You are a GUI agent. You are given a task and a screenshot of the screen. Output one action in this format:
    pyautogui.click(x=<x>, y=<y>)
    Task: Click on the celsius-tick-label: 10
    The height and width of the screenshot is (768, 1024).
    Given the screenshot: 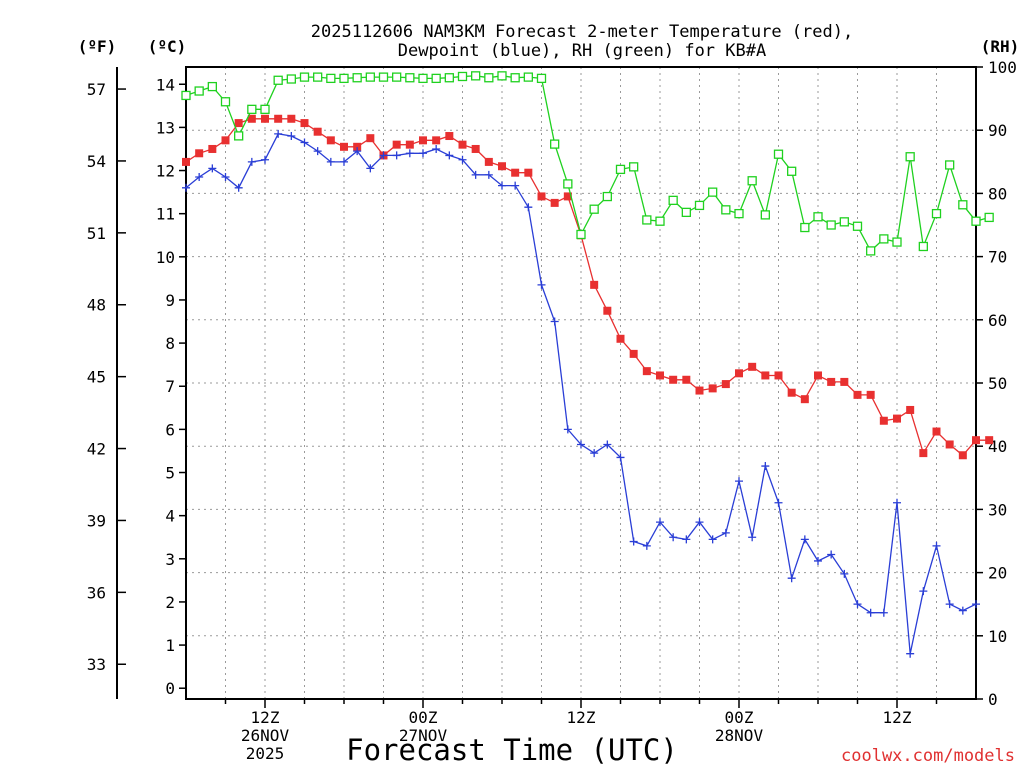 What is the action you would take?
    pyautogui.click(x=165, y=257)
    